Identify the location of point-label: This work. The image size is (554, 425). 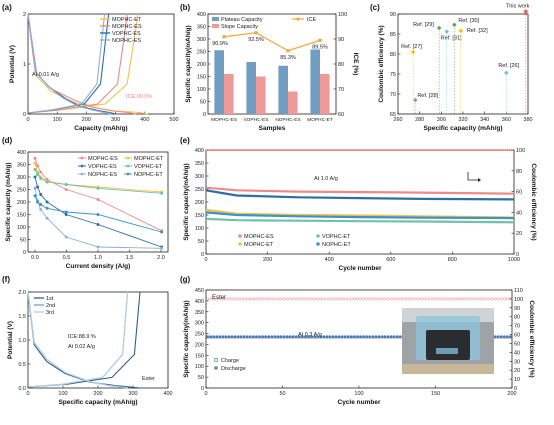
(518, 7).